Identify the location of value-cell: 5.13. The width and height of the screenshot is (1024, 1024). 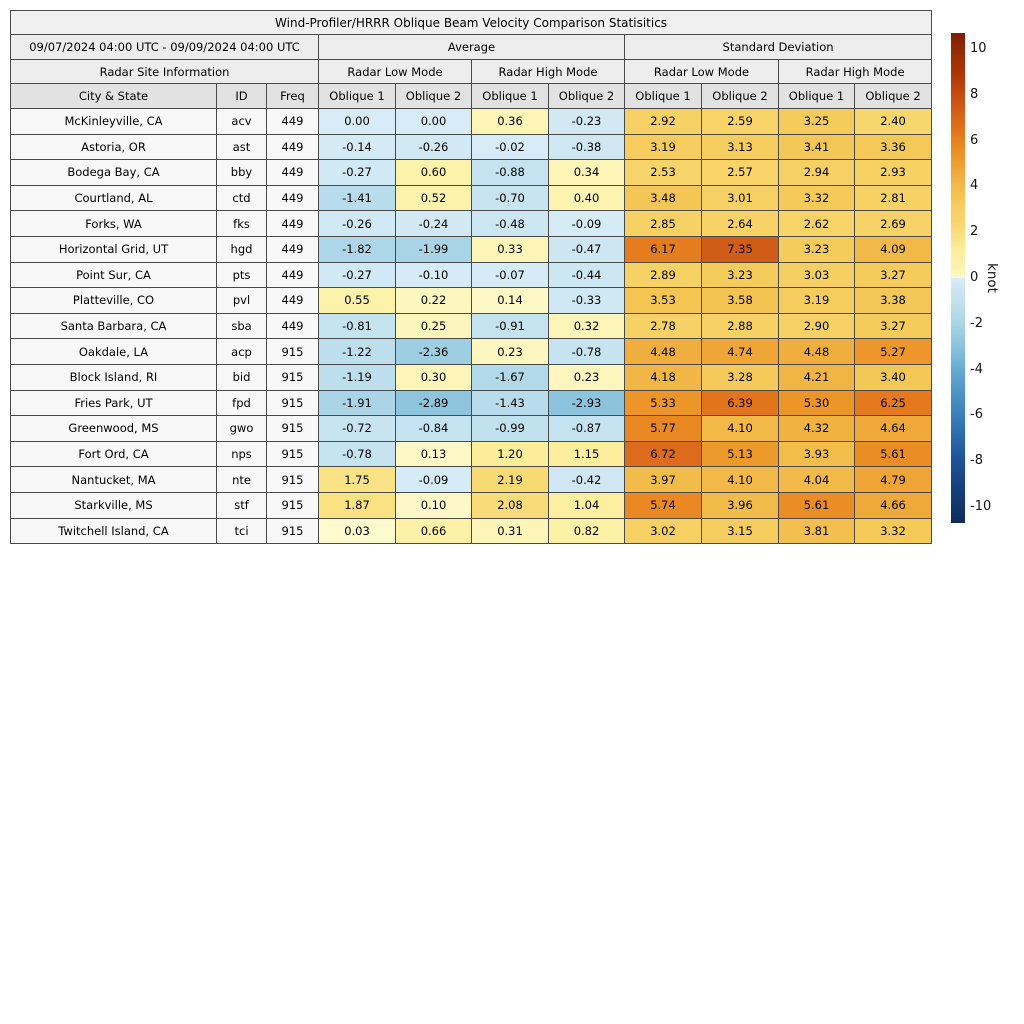
(740, 454).